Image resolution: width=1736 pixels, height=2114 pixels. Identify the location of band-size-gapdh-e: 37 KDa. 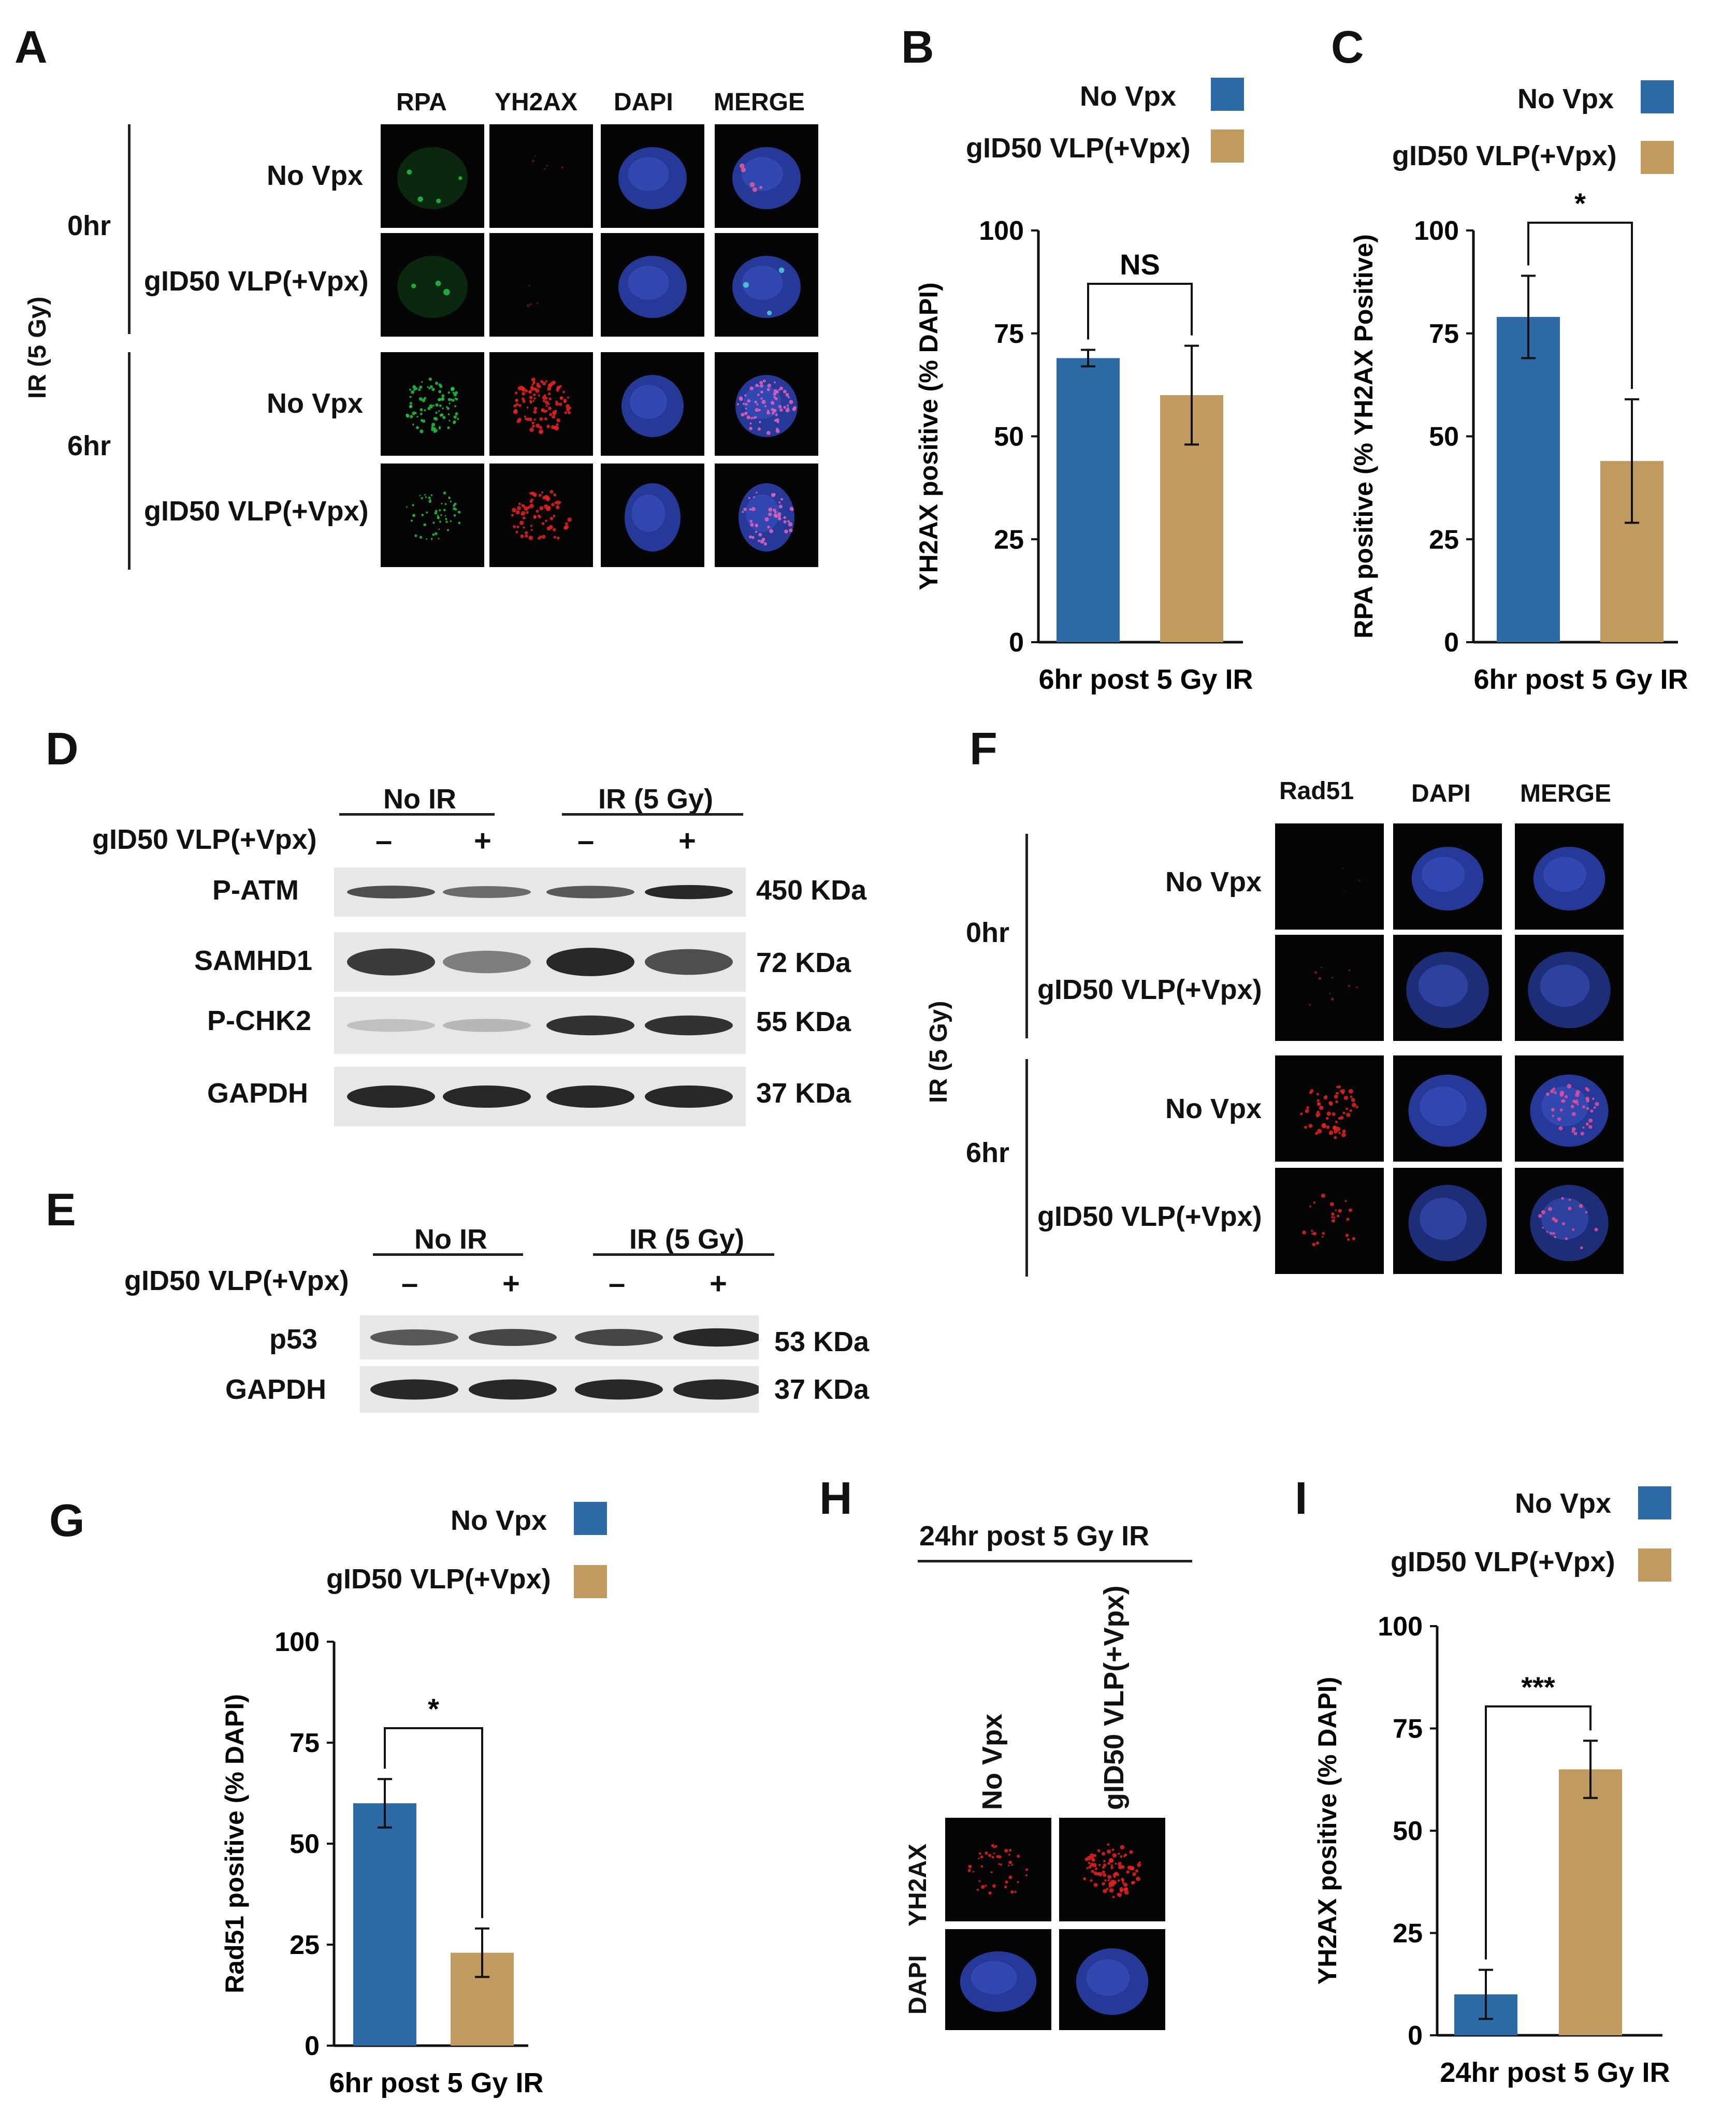
(822, 1389).